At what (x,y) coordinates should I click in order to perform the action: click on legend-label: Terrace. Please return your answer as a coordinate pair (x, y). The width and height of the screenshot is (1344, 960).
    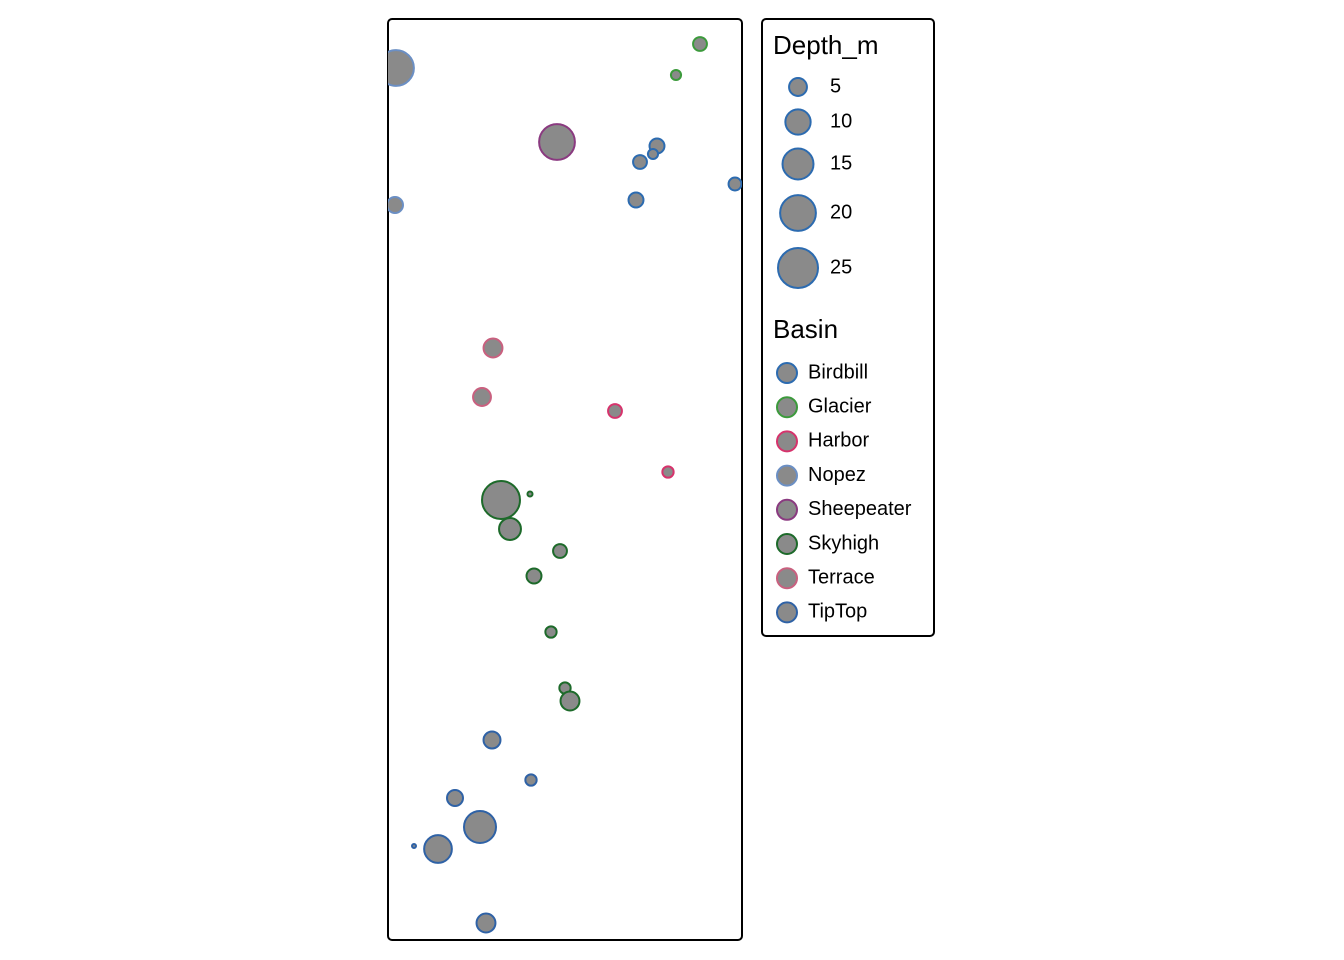
    Looking at the image, I should click on (841, 577).